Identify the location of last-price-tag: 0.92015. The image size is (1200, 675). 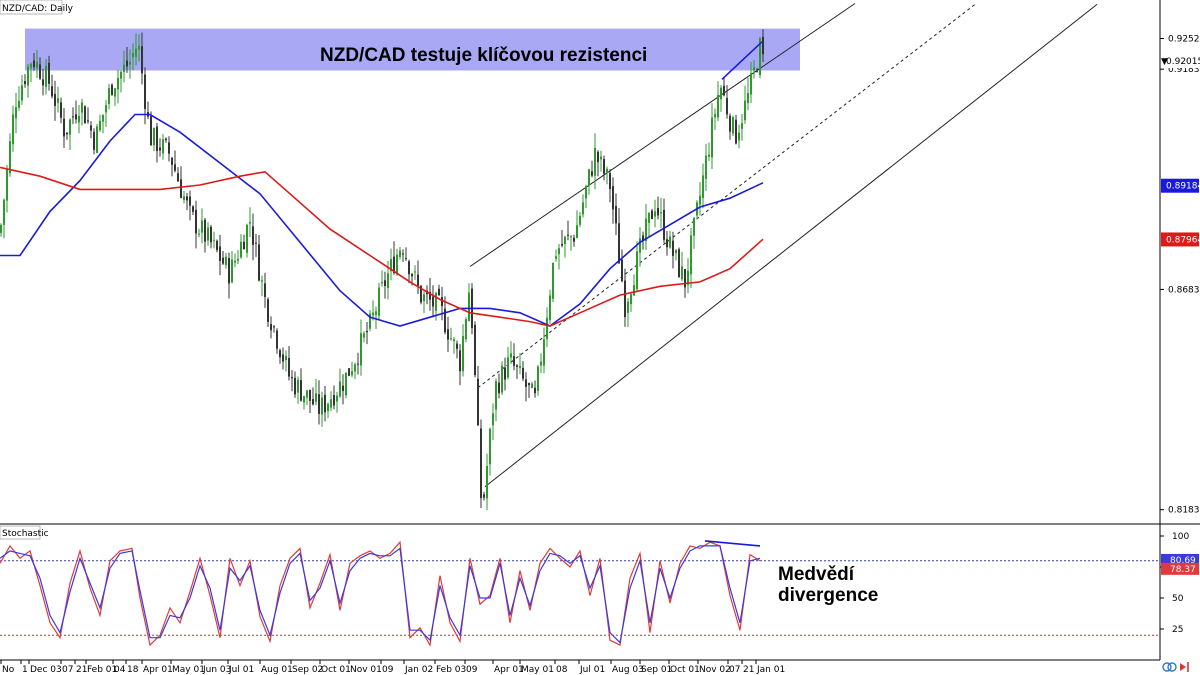
(1183, 62).